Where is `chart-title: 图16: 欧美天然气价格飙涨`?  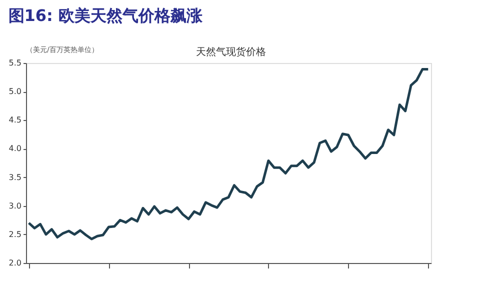 chart-title: 图16: 欧美天然气价格飙涨 is located at coordinates (106, 15).